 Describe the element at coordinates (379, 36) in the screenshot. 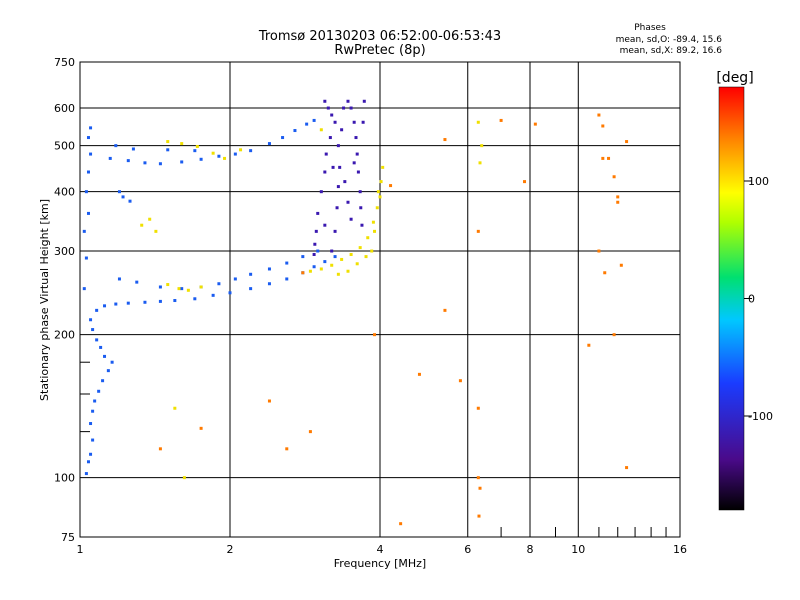

I see `chart-title: Tromsø 20130203 06:52:00-06:53:43` at that location.